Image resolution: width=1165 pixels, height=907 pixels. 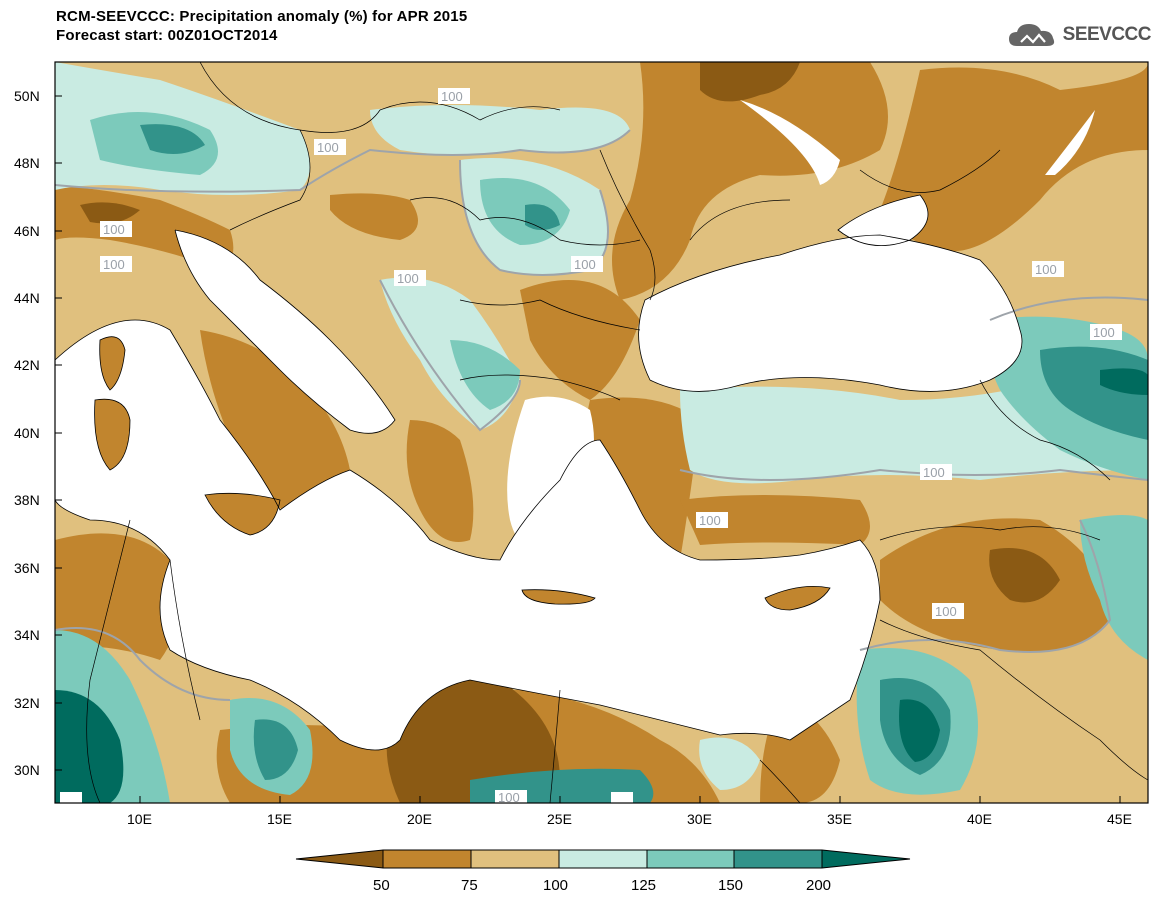 What do you see at coordinates (242, 514) in the screenshot?
I see `sicily` at bounding box center [242, 514].